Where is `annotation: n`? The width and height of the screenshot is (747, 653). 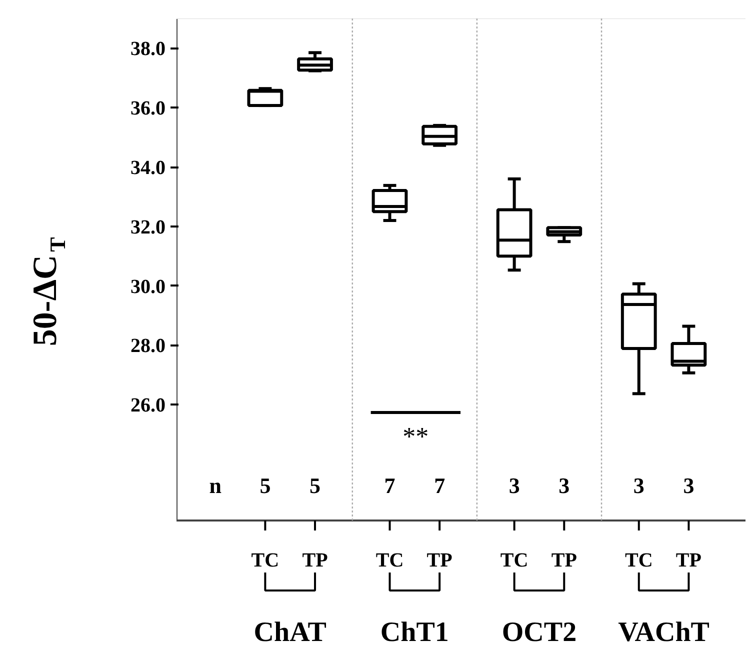 annotation: n is located at coordinates (215, 485).